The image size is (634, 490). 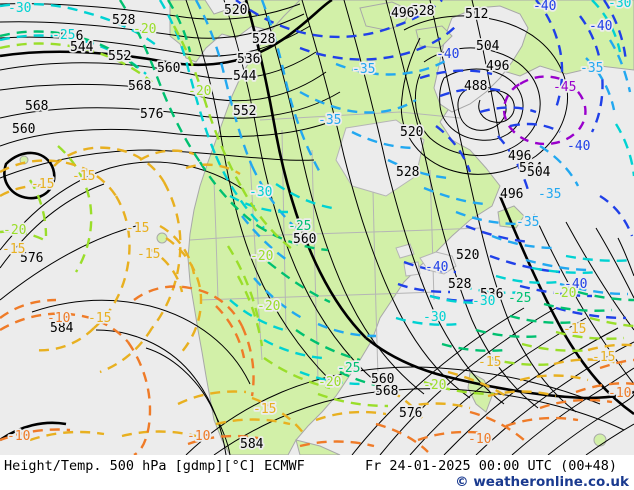 I want to click on height-contour-label-halo: 520, so click(x=411, y=132).